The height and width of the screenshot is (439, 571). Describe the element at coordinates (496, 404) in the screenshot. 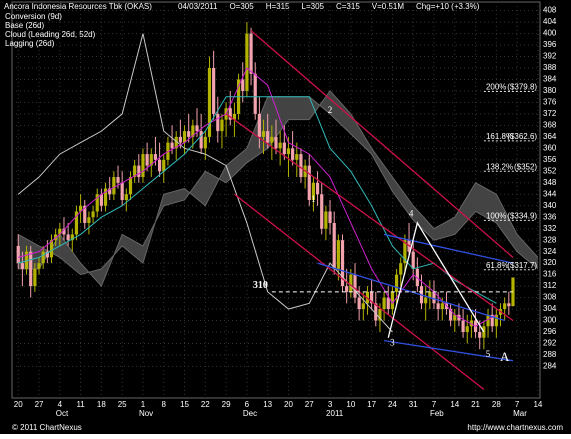

I see `x-tick-label: 28` at that location.